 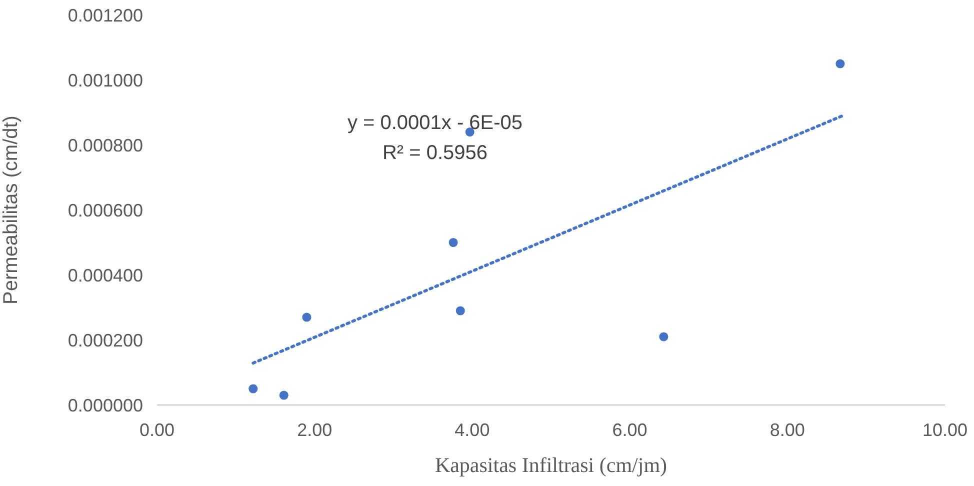 What do you see at coordinates (630, 430) in the screenshot?
I see `x-tick-label: 6.00` at bounding box center [630, 430].